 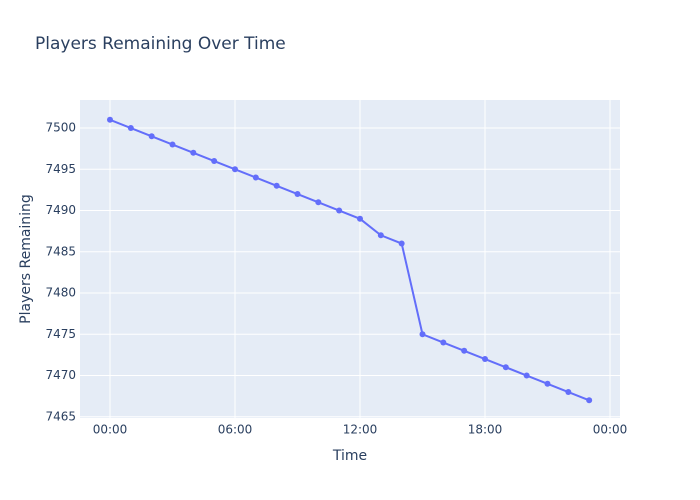 I want to click on y-tick-label: 7490, so click(x=60, y=210).